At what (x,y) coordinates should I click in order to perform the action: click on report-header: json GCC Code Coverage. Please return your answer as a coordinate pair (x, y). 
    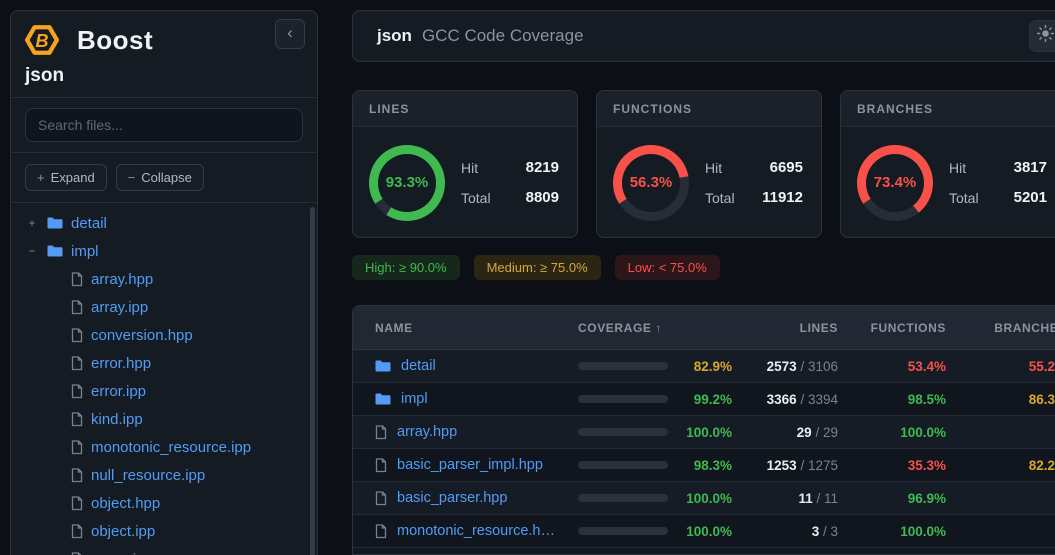
    Looking at the image, I should click on (703, 36).